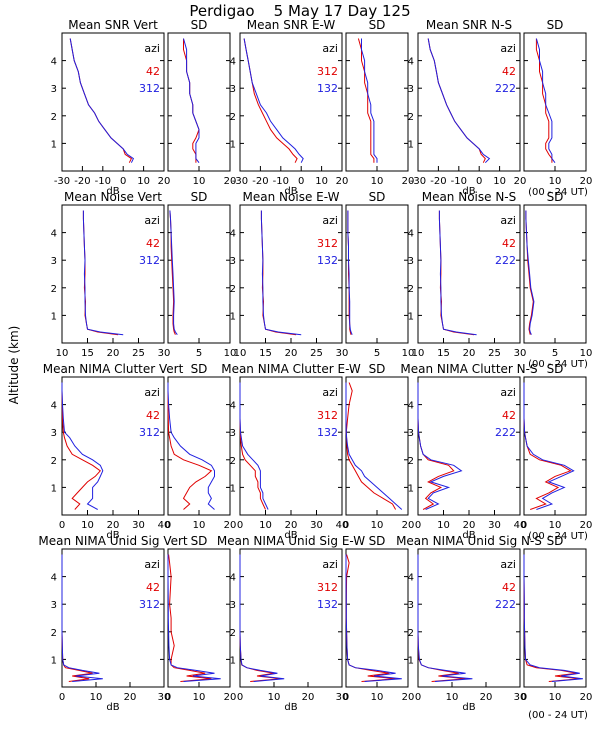  What do you see at coordinates (199, 353) in the screenshot?
I see `x-tick-label: 5` at bounding box center [199, 353].